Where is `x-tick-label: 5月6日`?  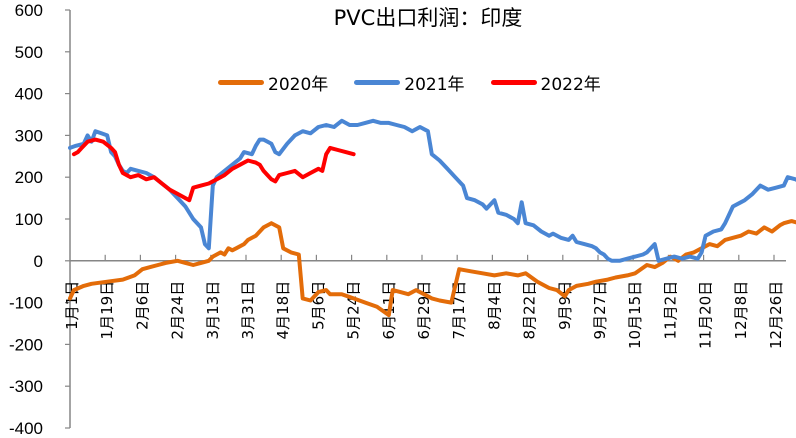
x-tick-label: 5月6日 is located at coordinates (318, 305).